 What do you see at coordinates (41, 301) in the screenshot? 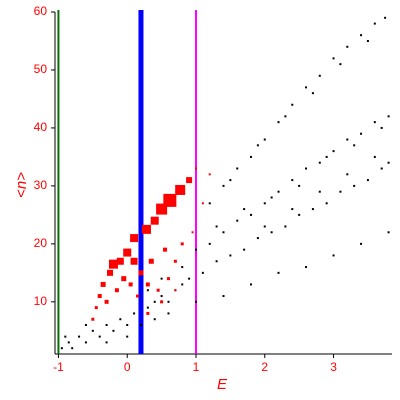
I see `y-tick-label: 10` at bounding box center [41, 301].